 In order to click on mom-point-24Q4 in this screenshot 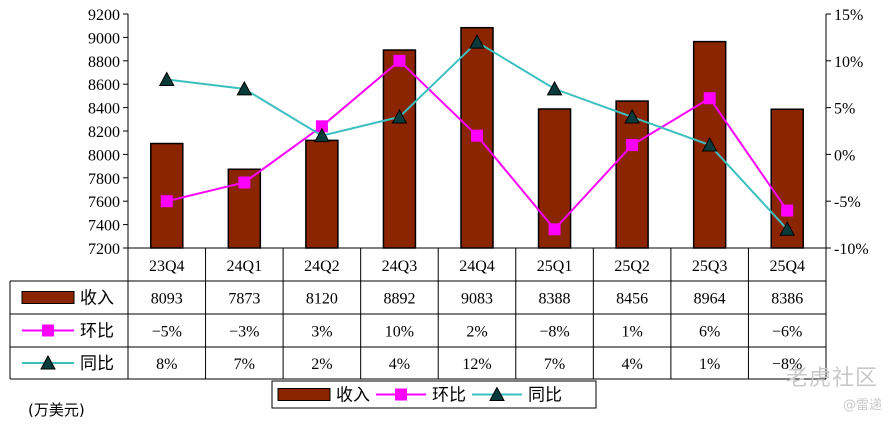, I will do `click(477, 135)`.